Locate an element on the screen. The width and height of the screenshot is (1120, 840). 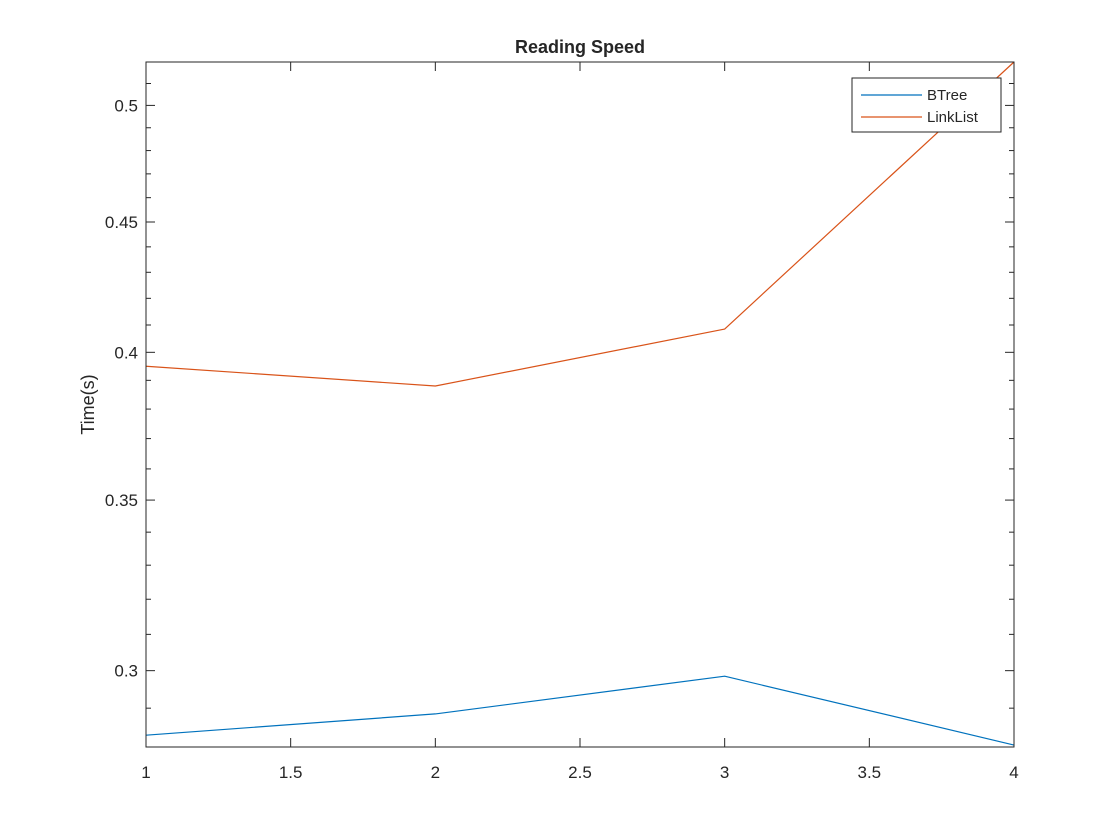
legend-box is located at coordinates (926, 105).